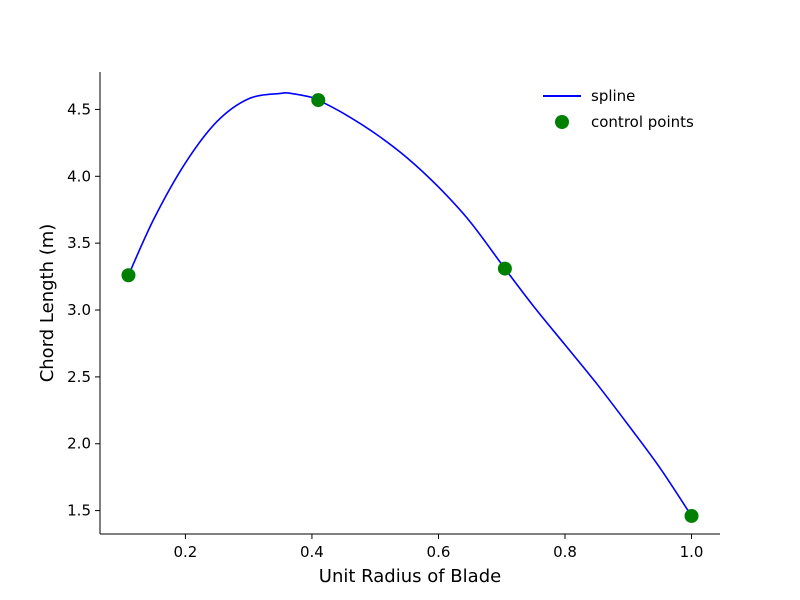  I want to click on x-tick-label: 1.0, so click(692, 552).